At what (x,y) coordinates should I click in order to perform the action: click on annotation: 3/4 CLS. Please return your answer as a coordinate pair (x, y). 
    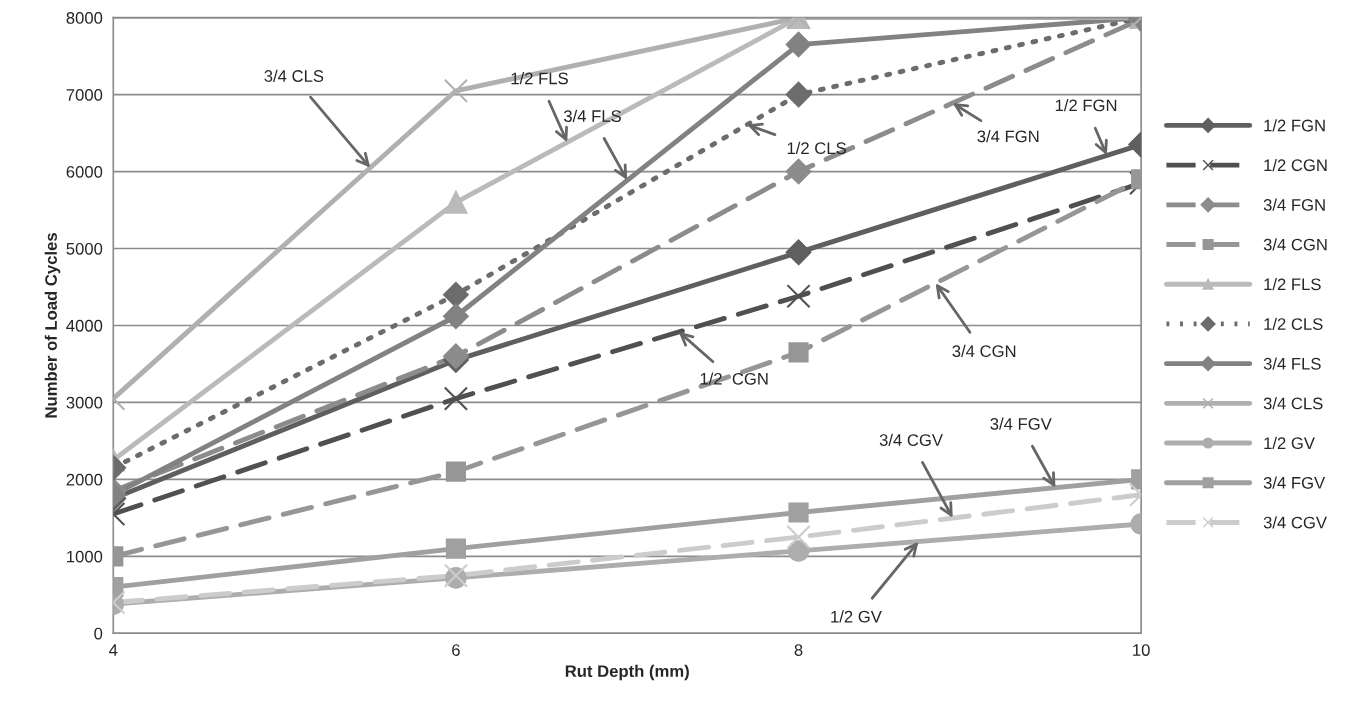
    Looking at the image, I should click on (294, 75).